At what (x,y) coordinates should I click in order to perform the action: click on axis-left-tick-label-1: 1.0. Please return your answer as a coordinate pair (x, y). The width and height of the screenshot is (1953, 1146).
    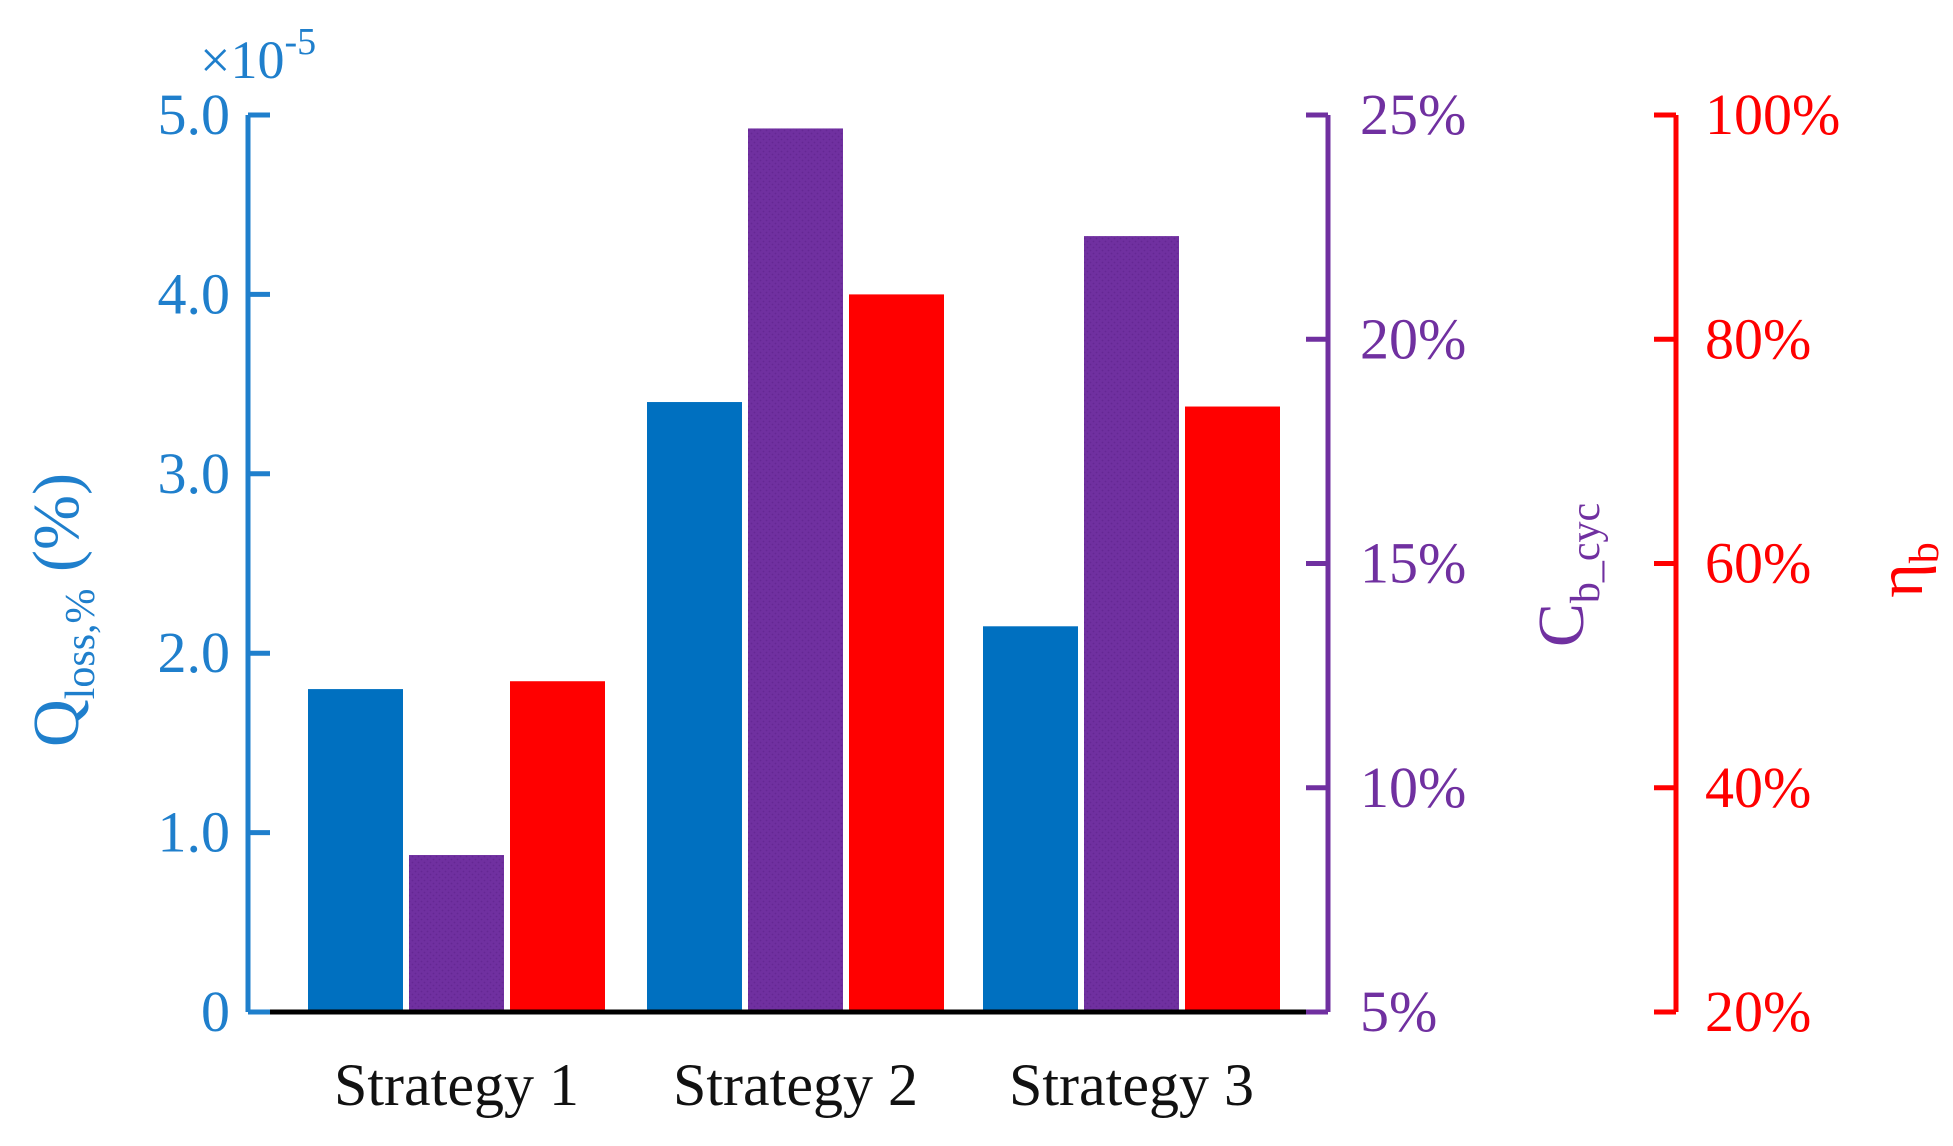
    Looking at the image, I should click on (194, 832).